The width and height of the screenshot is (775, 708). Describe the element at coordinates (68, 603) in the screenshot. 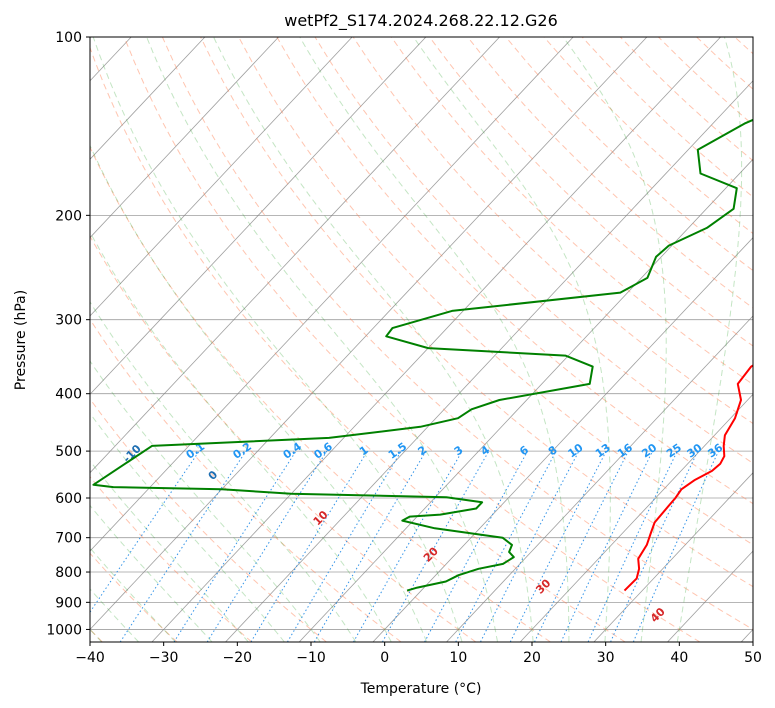

I see `y-tick-label: 900` at that location.